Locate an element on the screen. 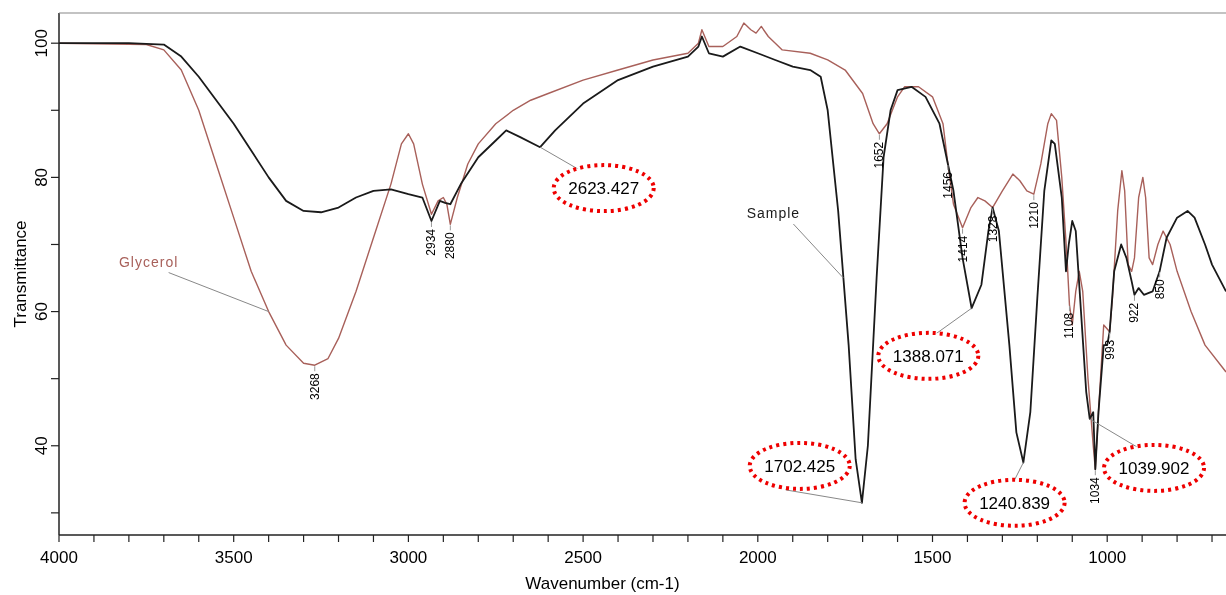  annotation: 2880 is located at coordinates (450, 246).